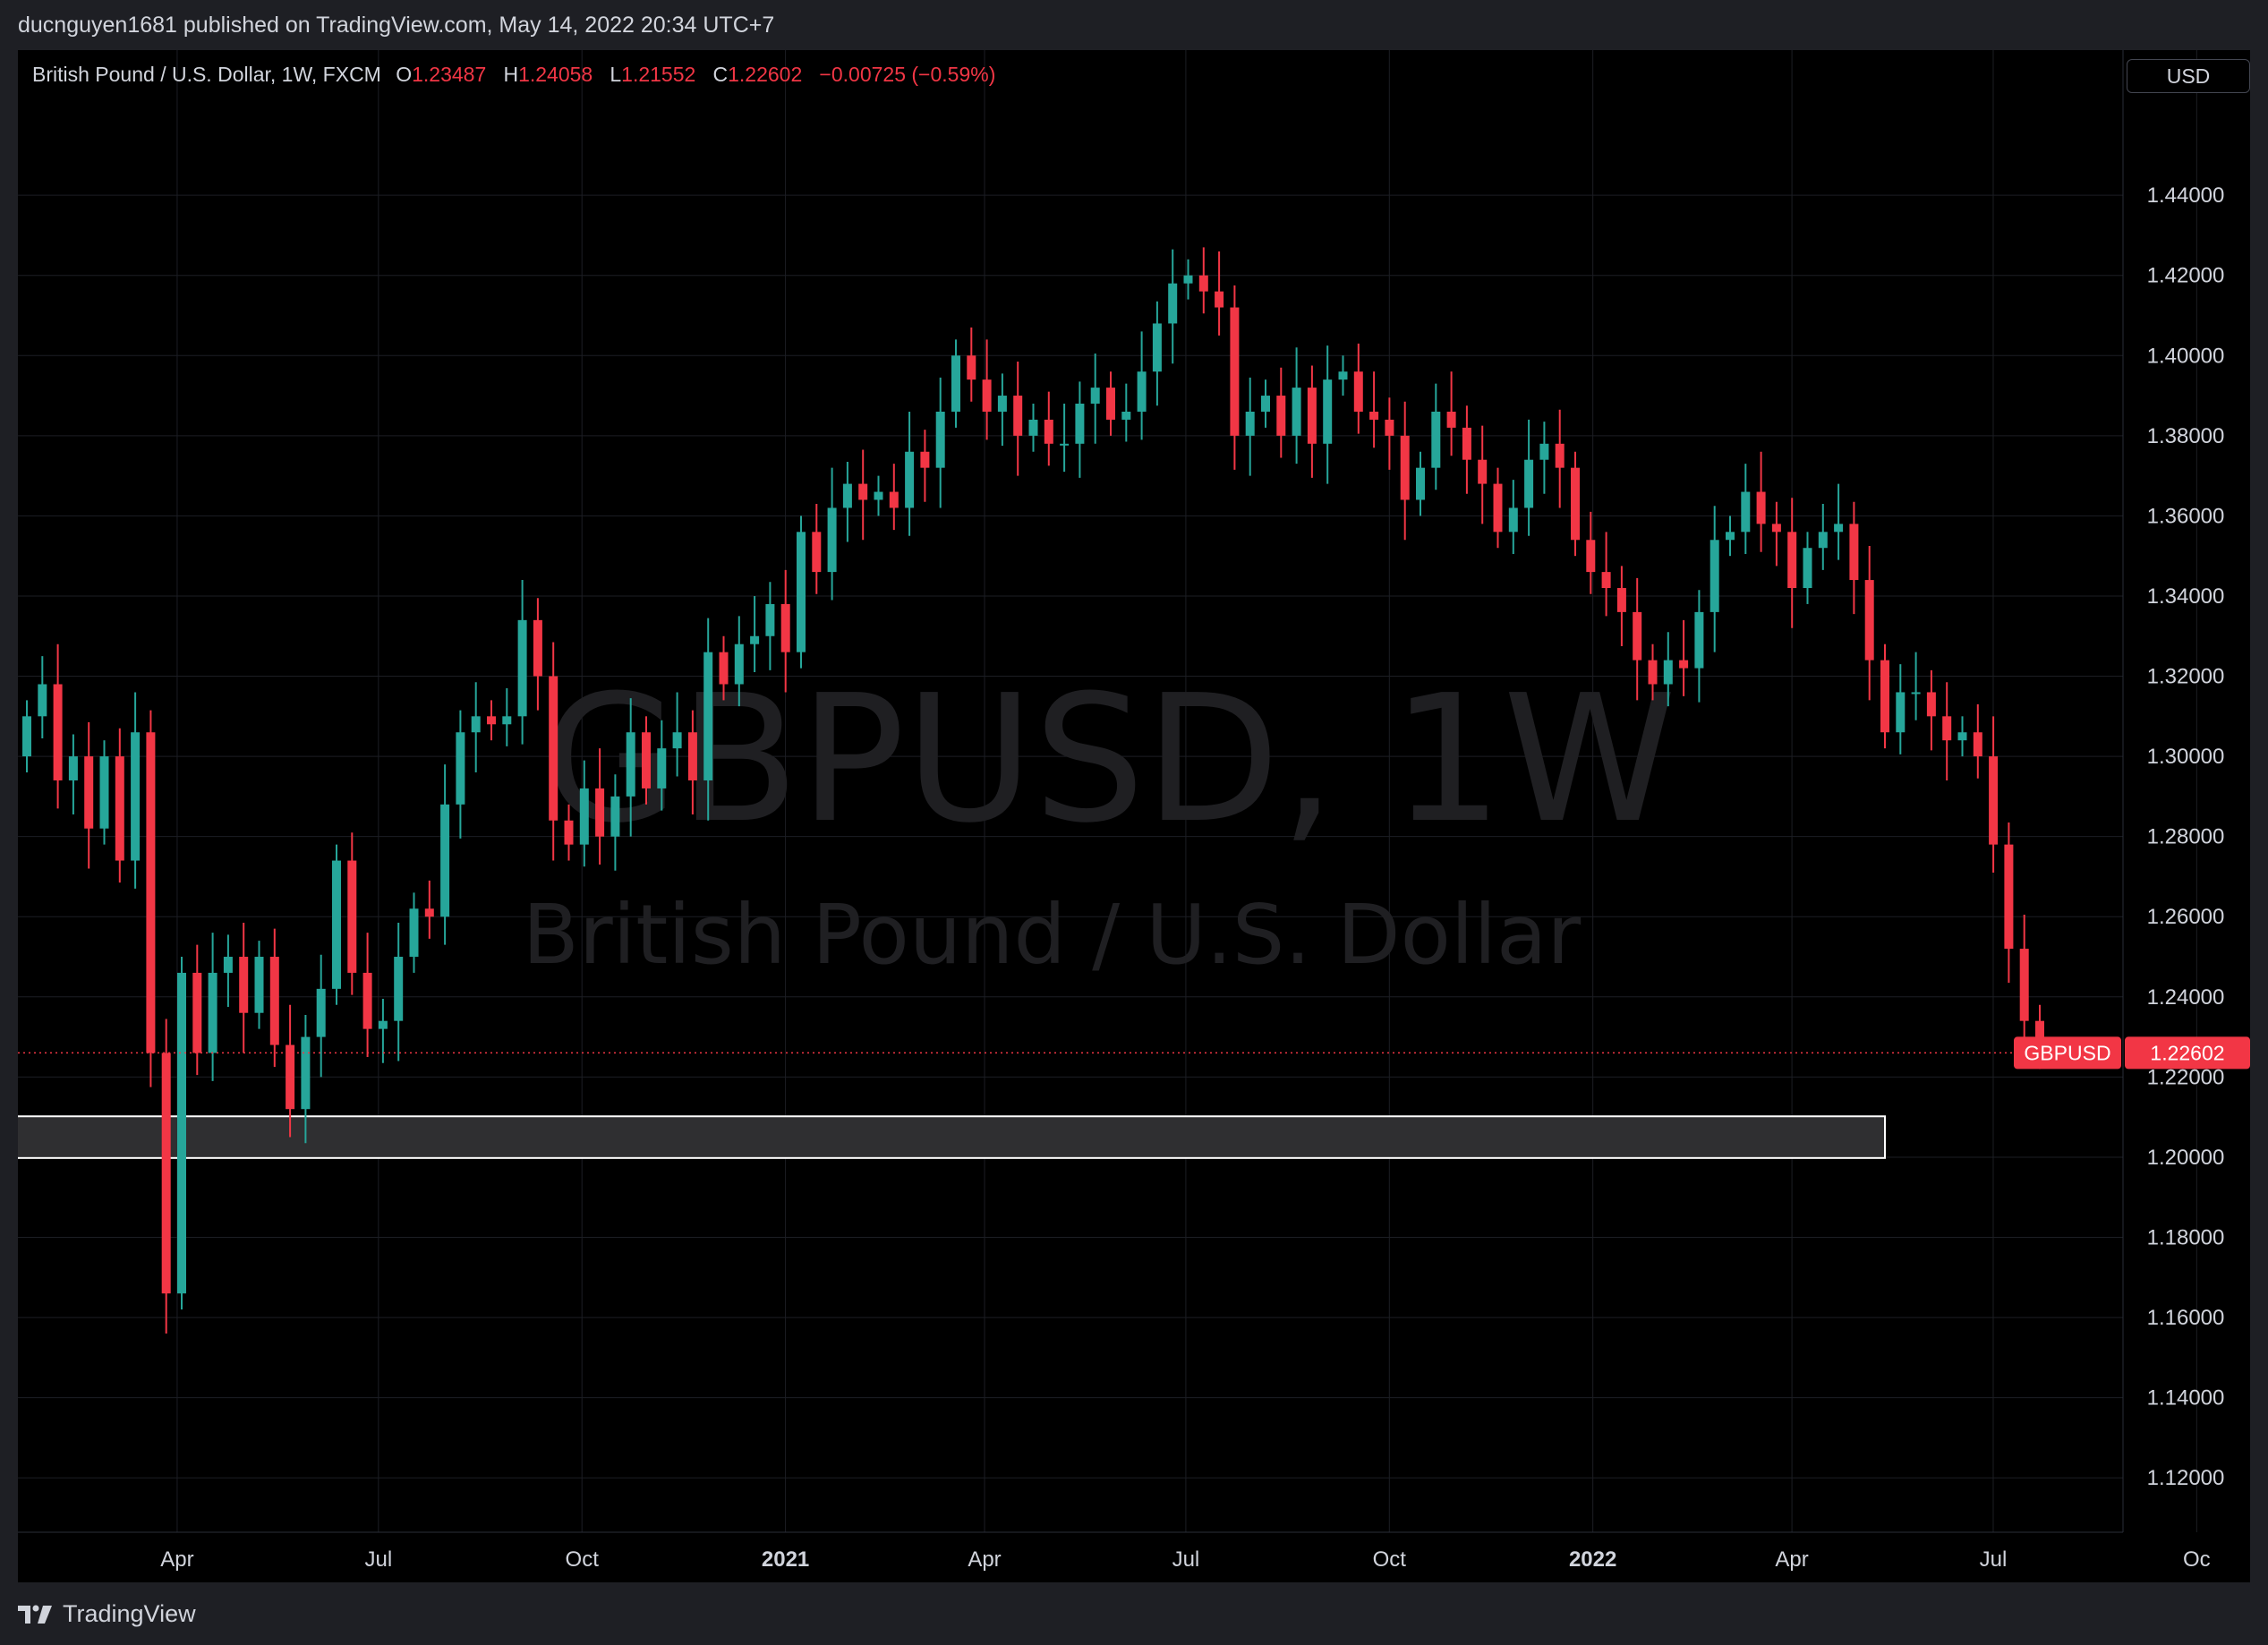 Image resolution: width=2268 pixels, height=1645 pixels. What do you see at coordinates (129, 1613) in the screenshot?
I see `tradingview-brand: TradingView` at bounding box center [129, 1613].